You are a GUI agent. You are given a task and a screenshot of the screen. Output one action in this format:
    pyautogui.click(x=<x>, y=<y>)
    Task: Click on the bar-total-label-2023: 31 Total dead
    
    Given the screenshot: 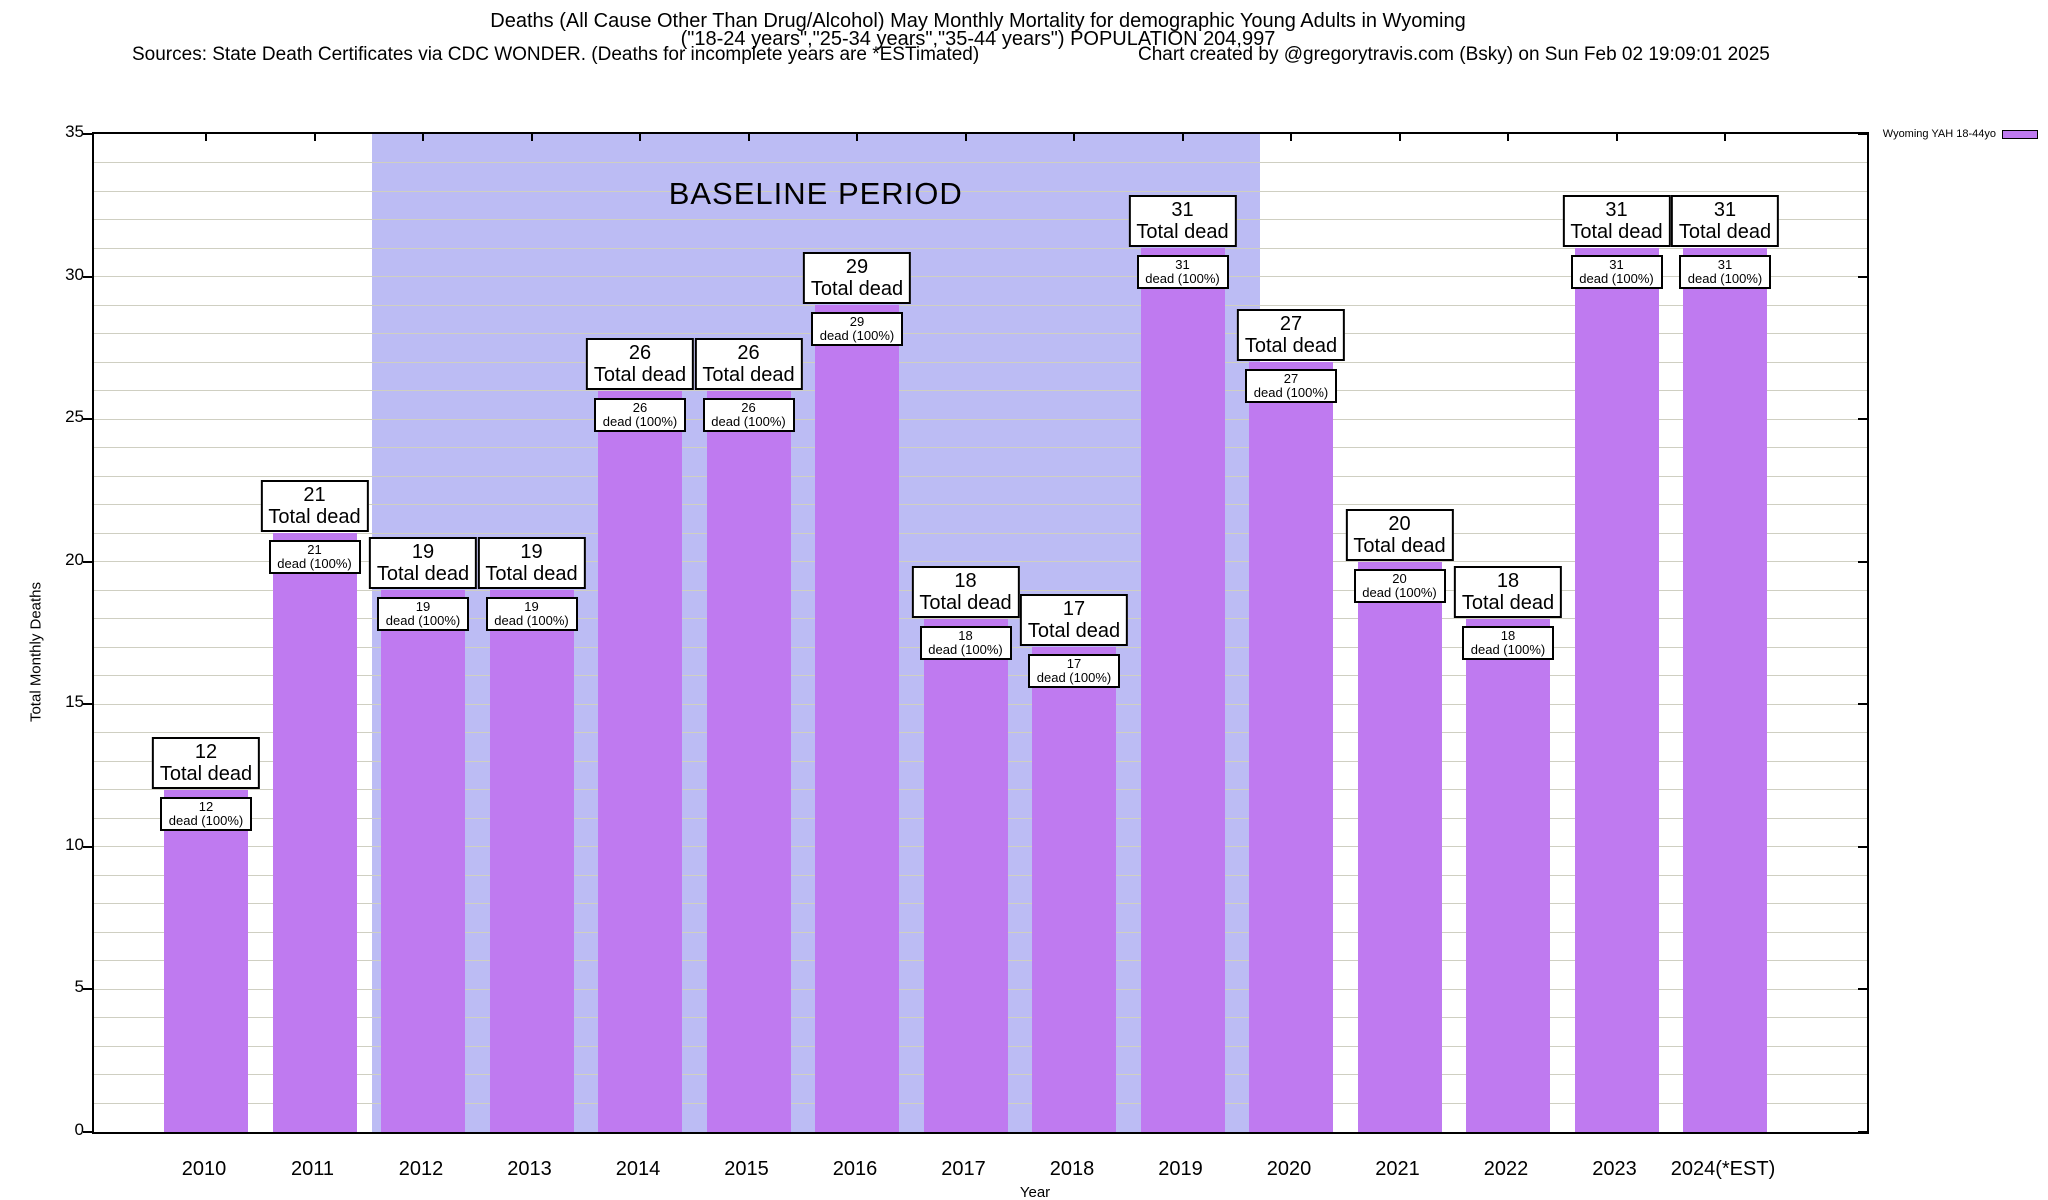 What is the action you would take?
    pyautogui.click(x=1616, y=221)
    